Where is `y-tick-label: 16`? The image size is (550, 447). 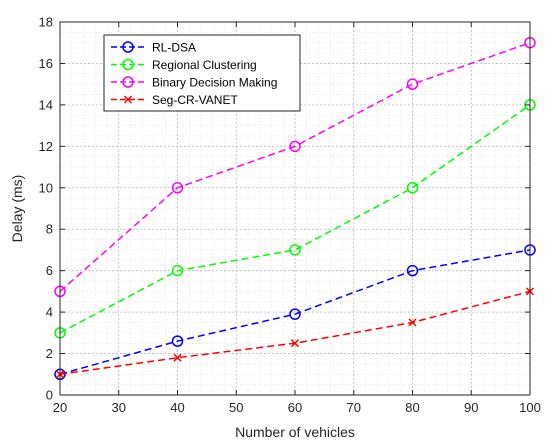 y-tick-label: 16 is located at coordinates (46, 63).